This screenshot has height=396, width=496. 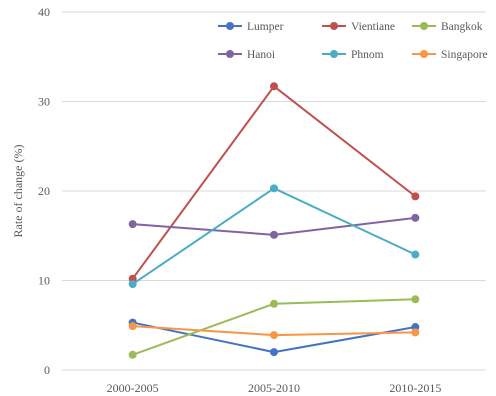 What do you see at coordinates (133, 388) in the screenshot?
I see `x-tick-label: 2000-2005` at bounding box center [133, 388].